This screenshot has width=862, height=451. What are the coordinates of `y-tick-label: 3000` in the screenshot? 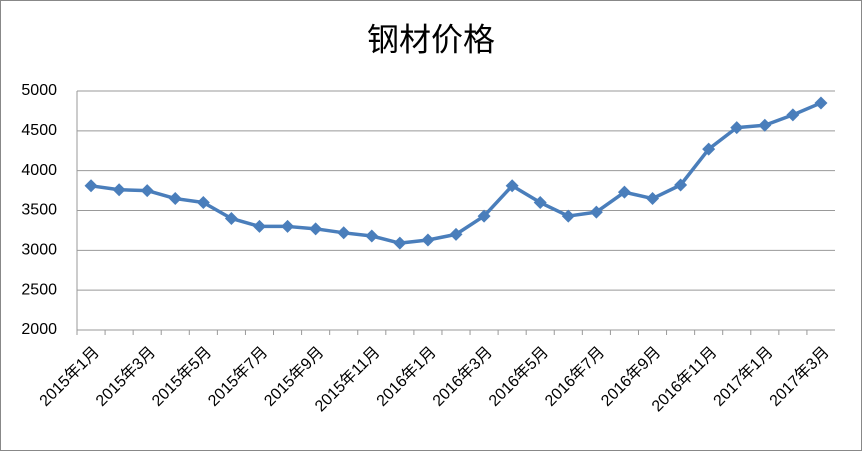 It's located at (39, 250).